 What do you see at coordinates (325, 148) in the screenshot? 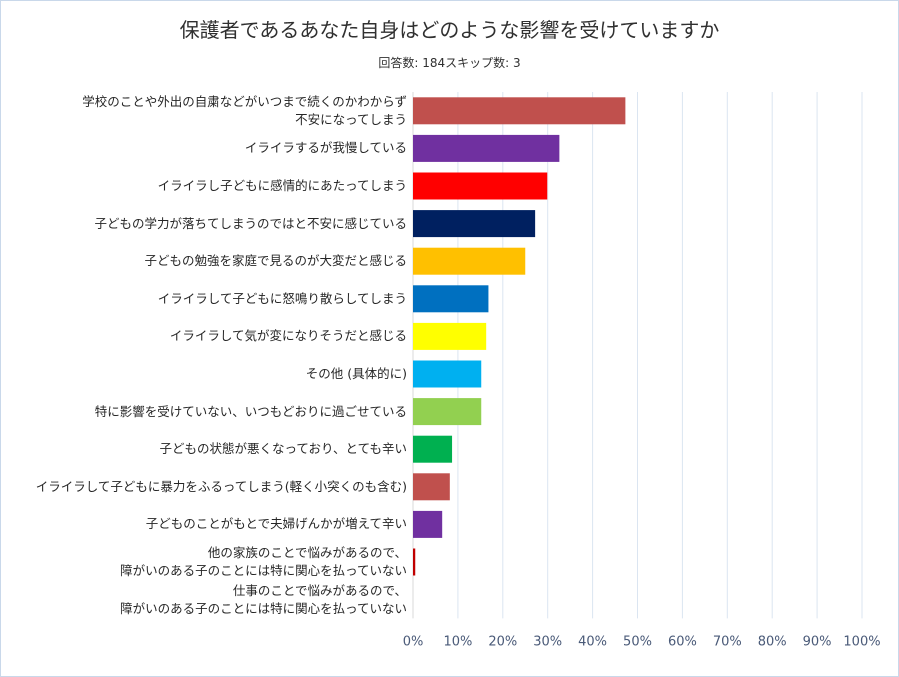
I see `category-label: イライラするが我慢している` at bounding box center [325, 148].